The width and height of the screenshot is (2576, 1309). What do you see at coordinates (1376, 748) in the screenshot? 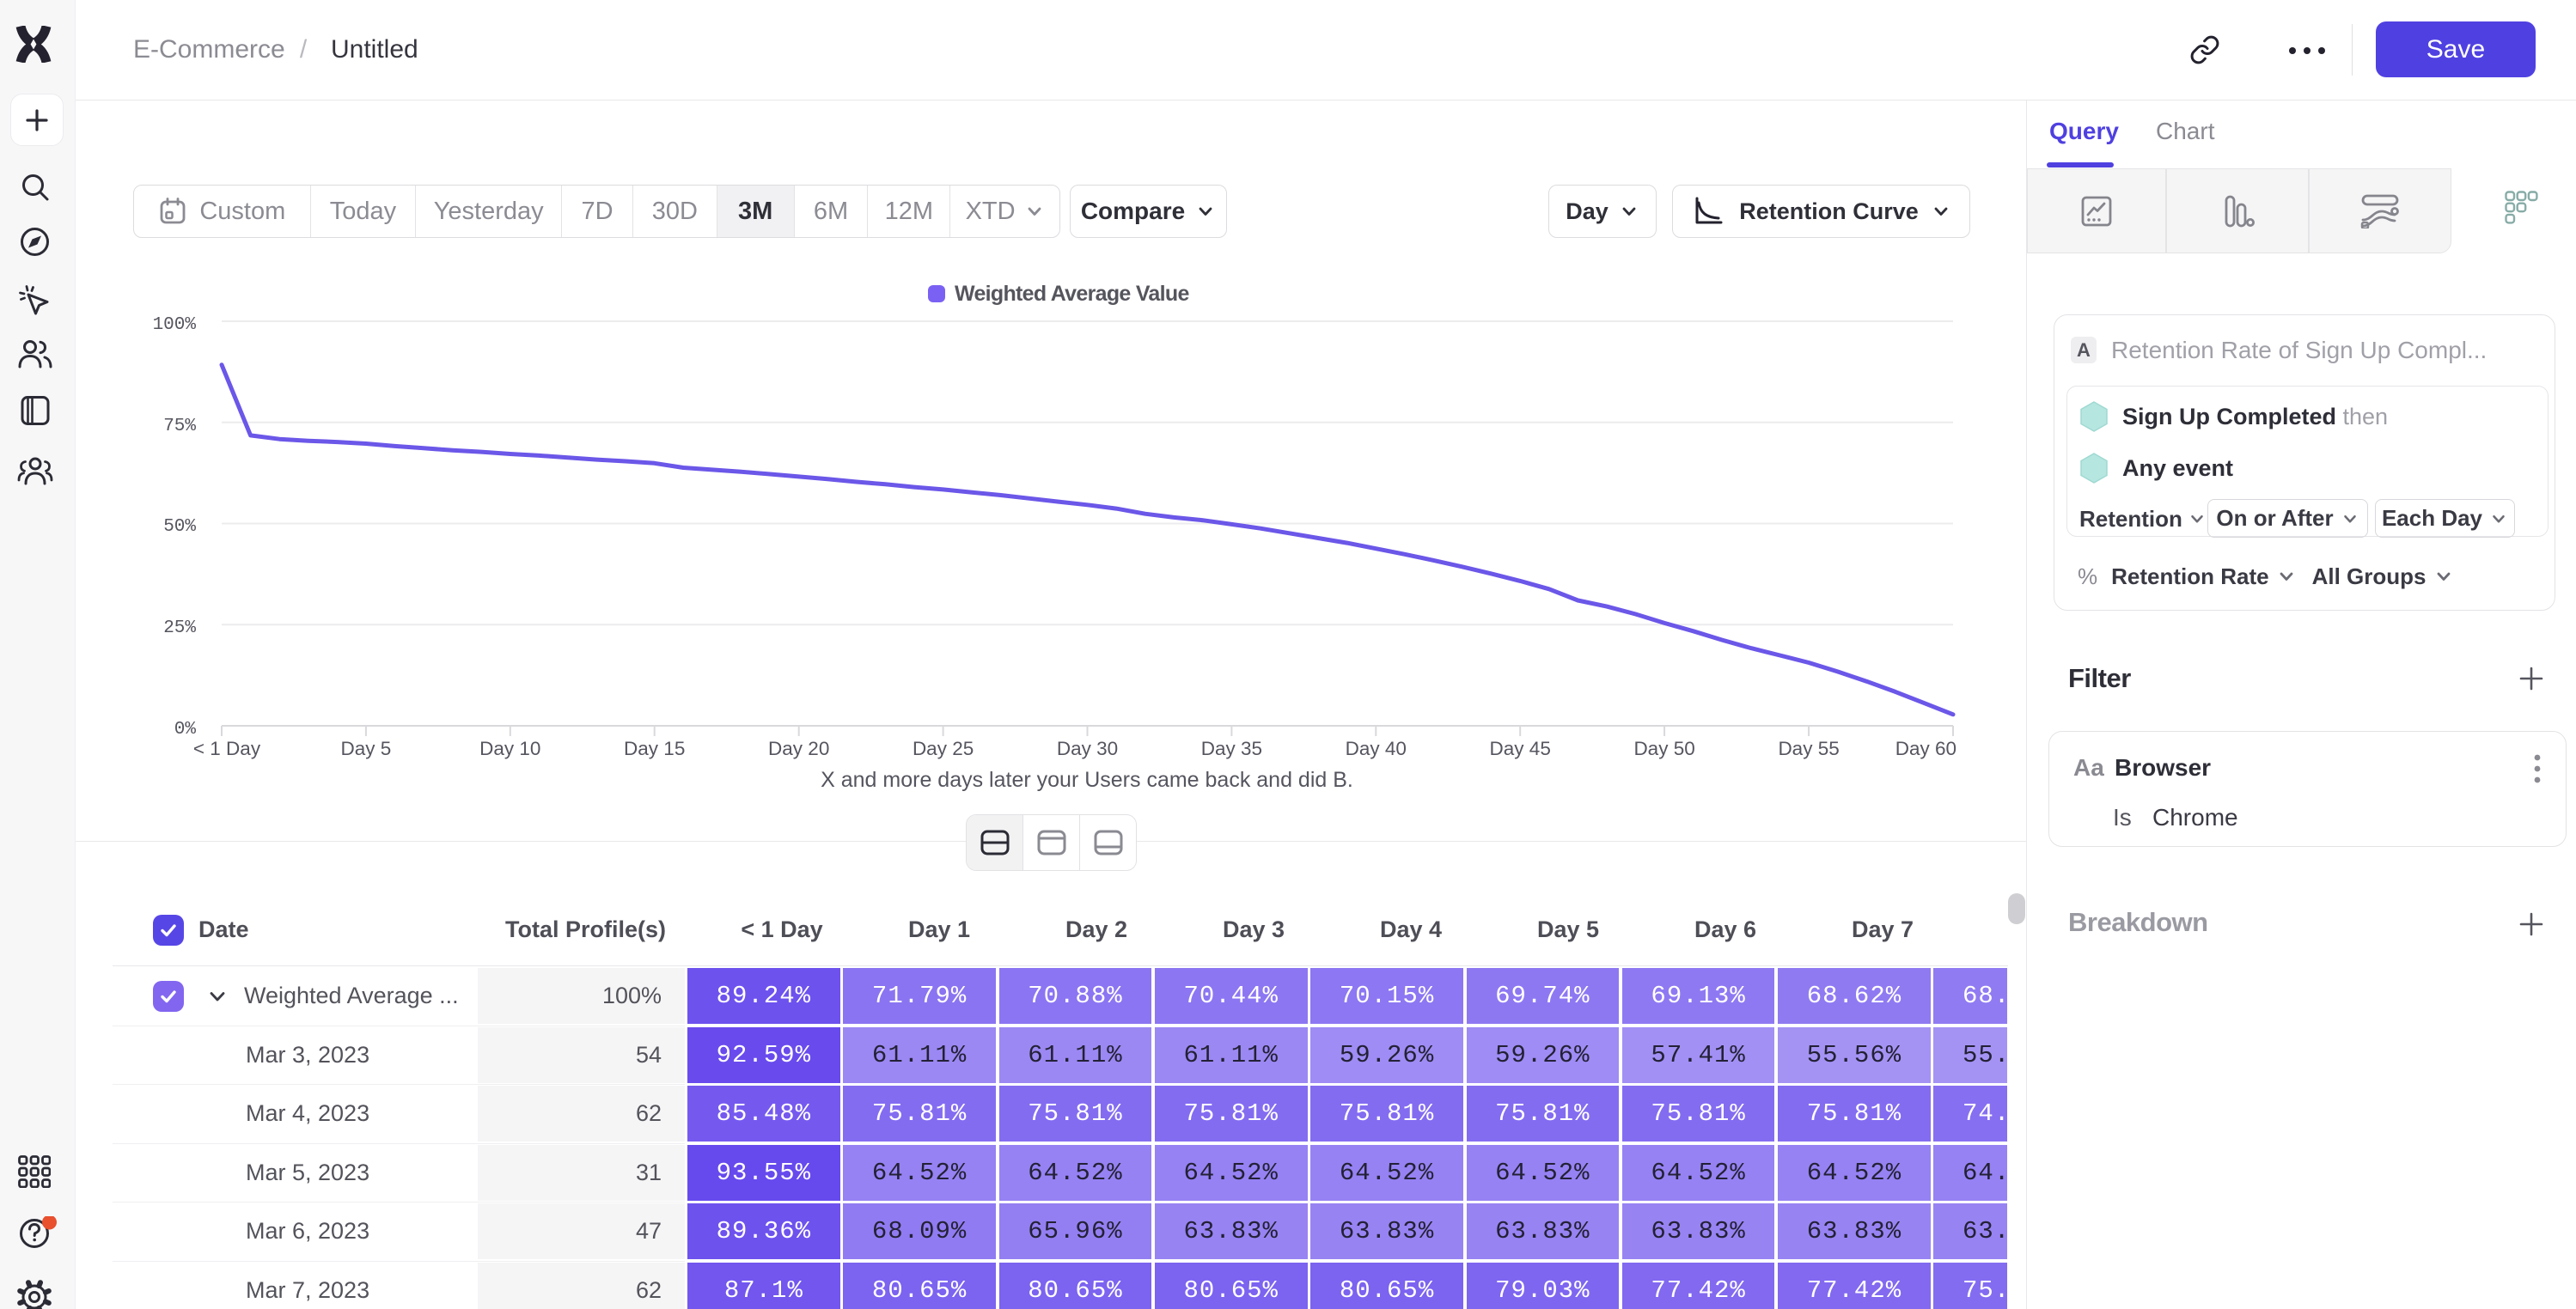
I see `svg-text: Day 40` at bounding box center [1376, 748].